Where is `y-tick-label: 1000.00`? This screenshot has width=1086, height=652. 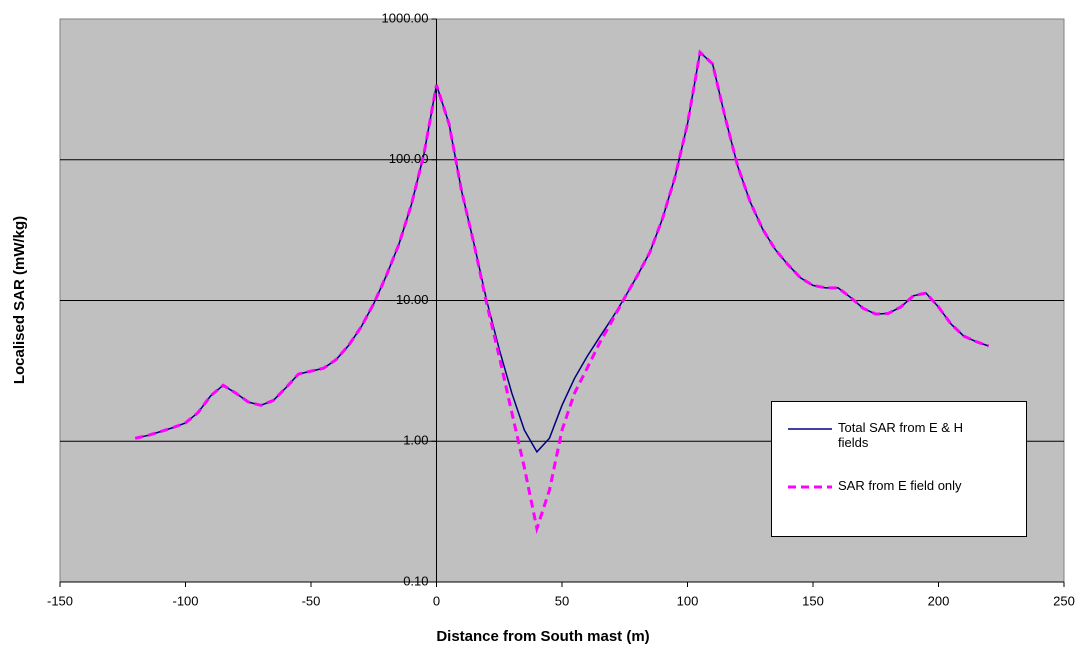
y-tick-label: 1000.00 is located at coordinates (405, 17).